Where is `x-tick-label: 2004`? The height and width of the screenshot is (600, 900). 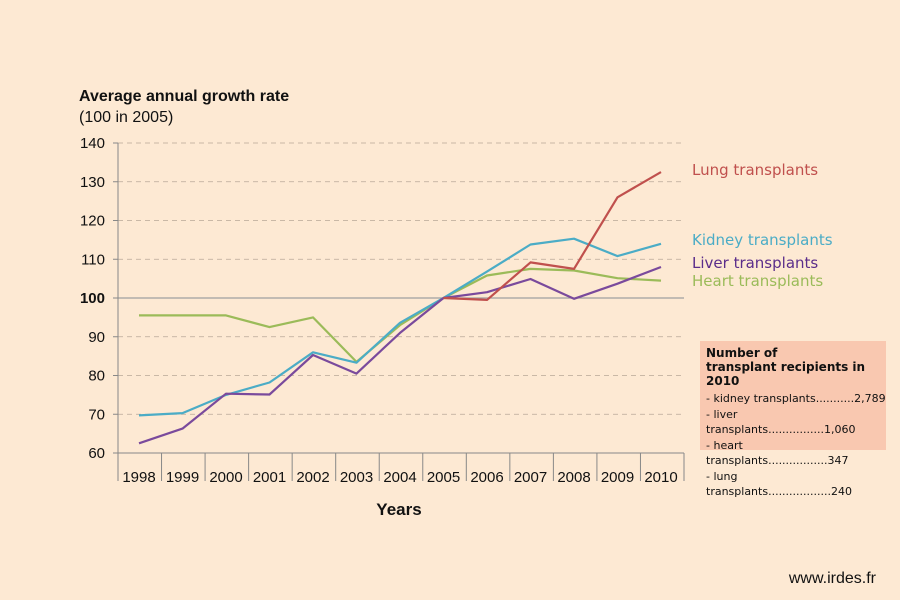 x-tick-label: 2004 is located at coordinates (399, 477).